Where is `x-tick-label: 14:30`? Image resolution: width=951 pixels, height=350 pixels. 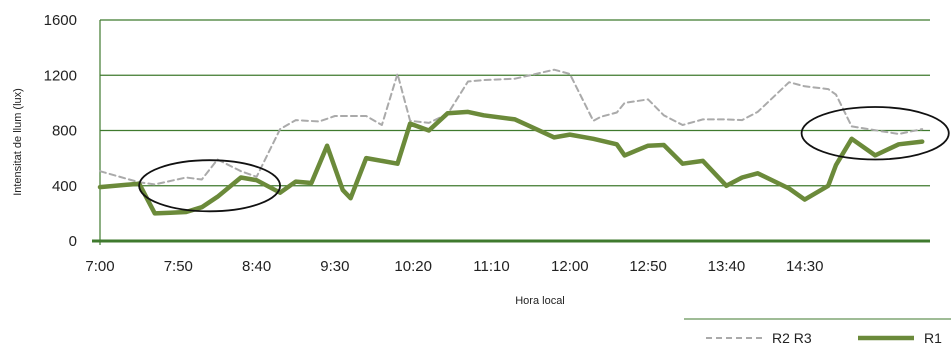
x-tick-label: 14:30 is located at coordinates (805, 266).